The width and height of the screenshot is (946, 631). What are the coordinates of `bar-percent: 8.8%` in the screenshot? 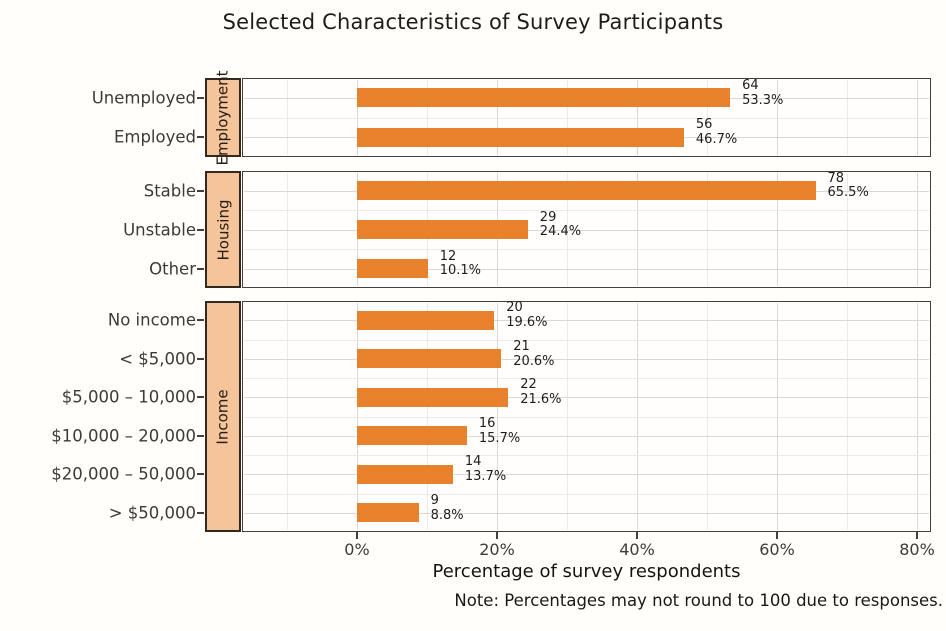 It's located at (447, 515).